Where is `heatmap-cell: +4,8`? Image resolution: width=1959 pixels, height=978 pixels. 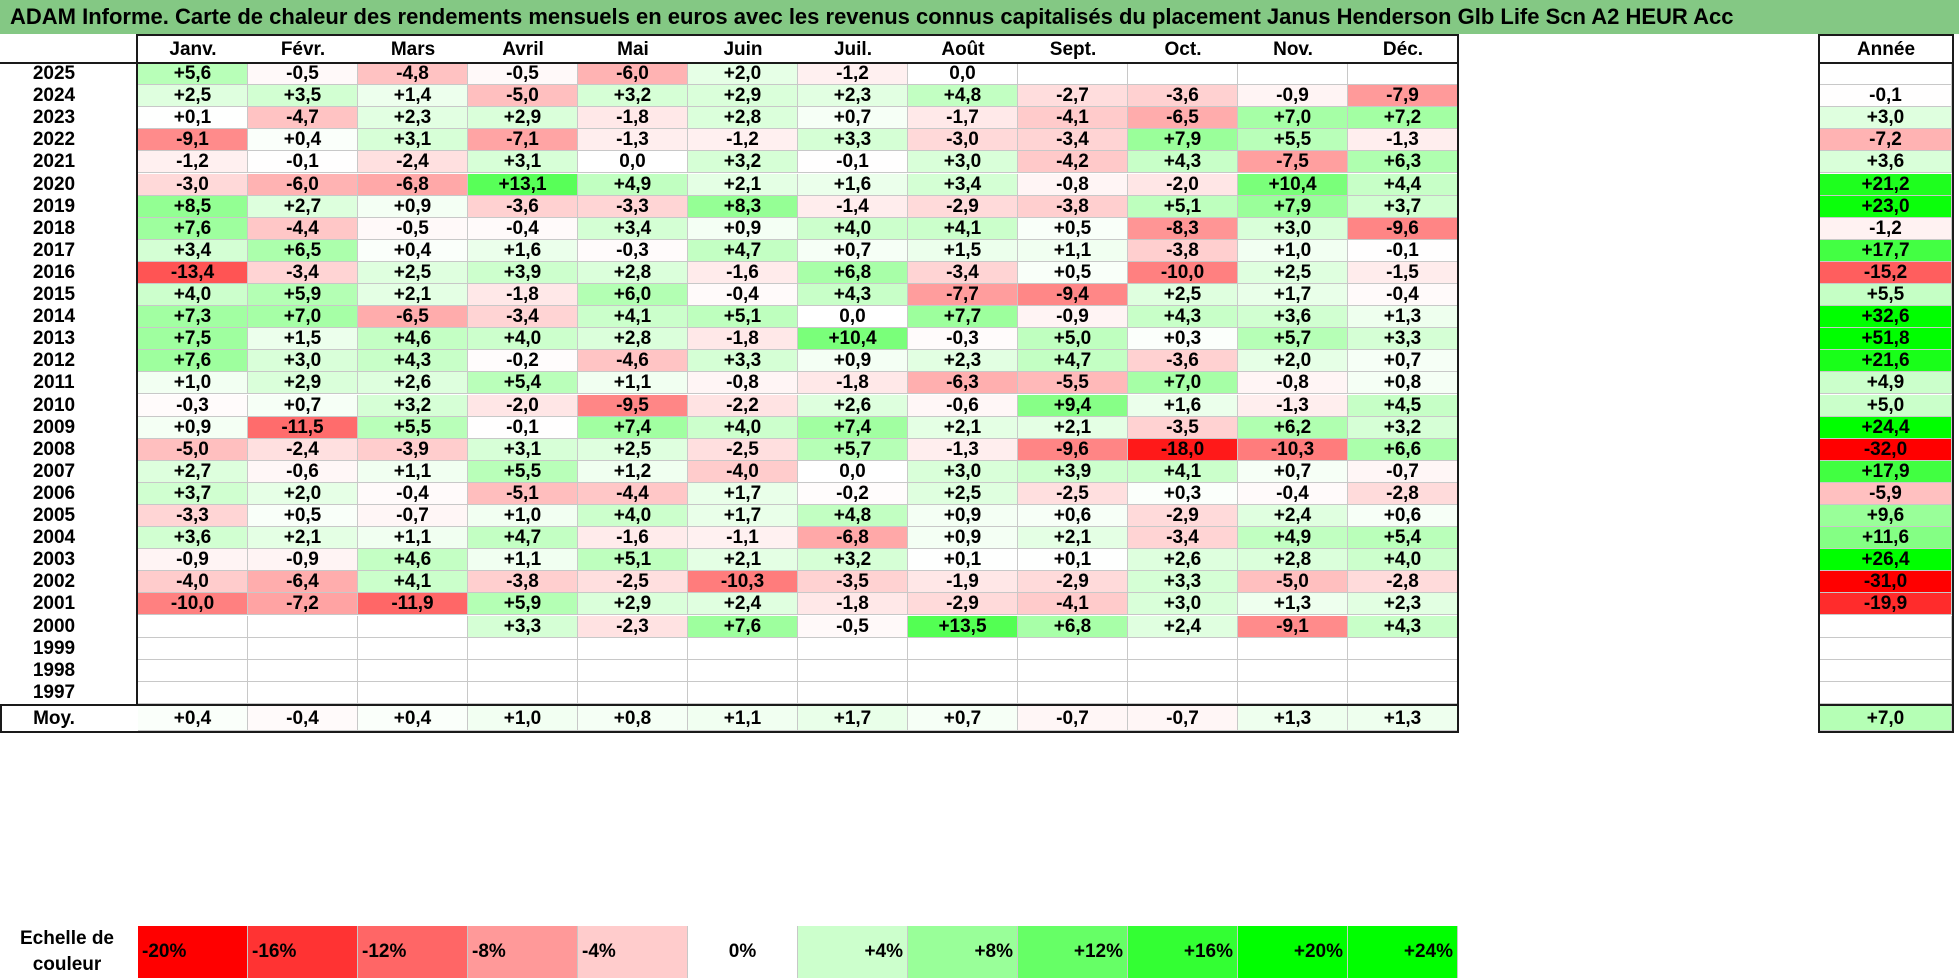 heatmap-cell: +4,8 is located at coordinates (853, 516).